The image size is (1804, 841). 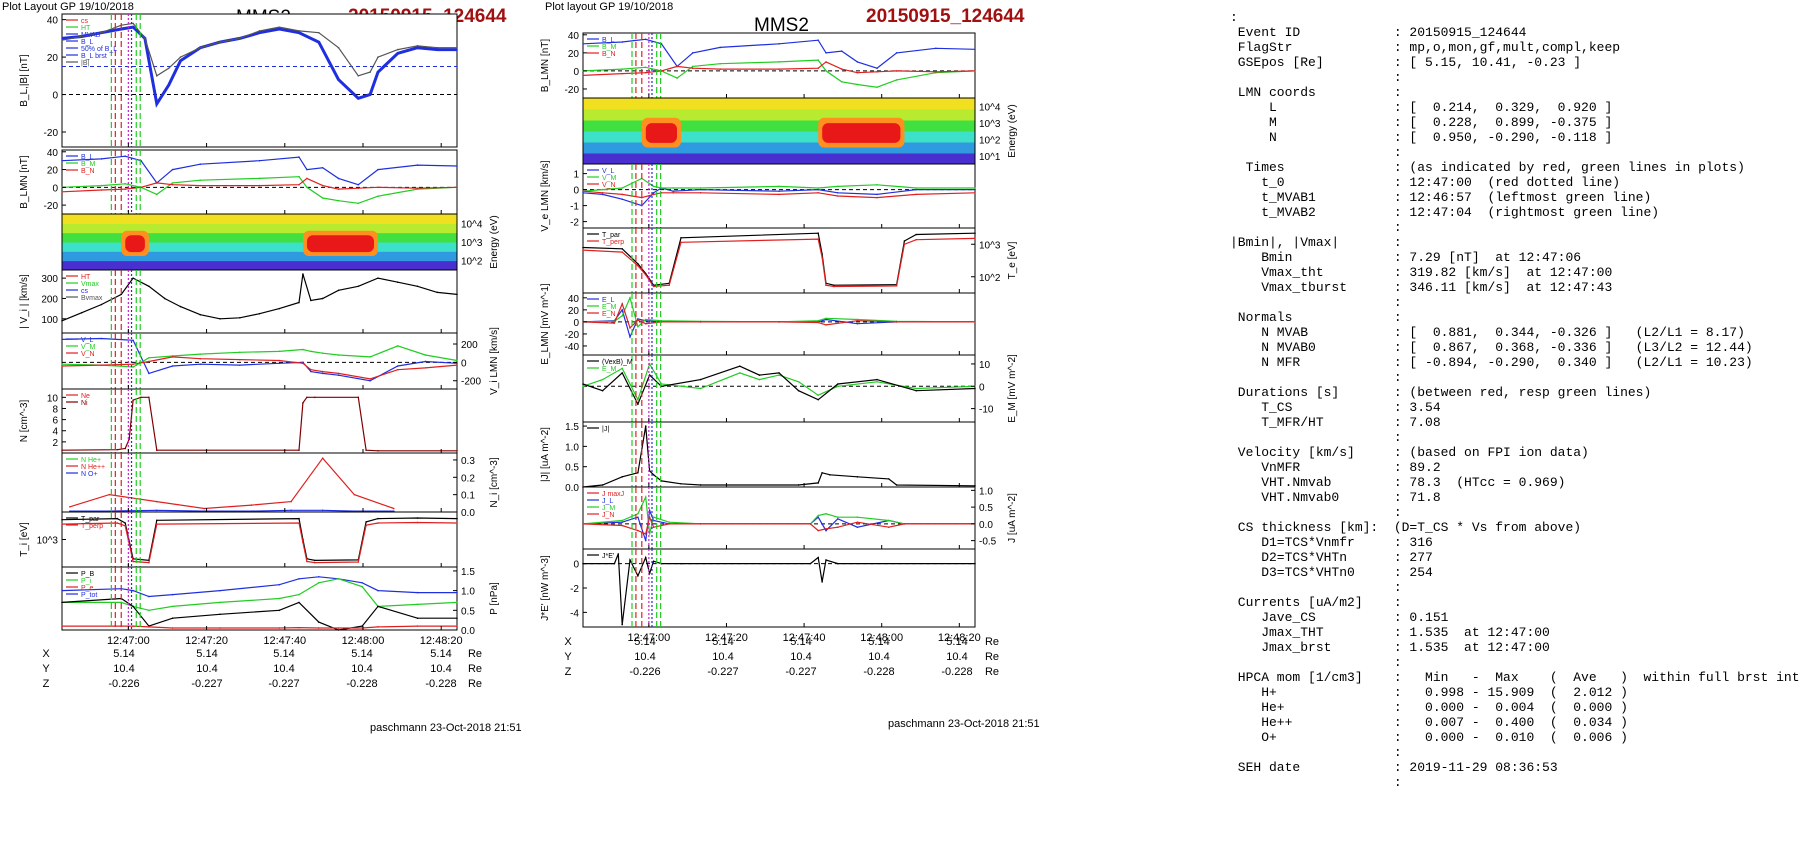 What do you see at coordinates (1335, 422) in the screenshot?
I see `summary-line: T_MFR/HT : 7.08` at bounding box center [1335, 422].